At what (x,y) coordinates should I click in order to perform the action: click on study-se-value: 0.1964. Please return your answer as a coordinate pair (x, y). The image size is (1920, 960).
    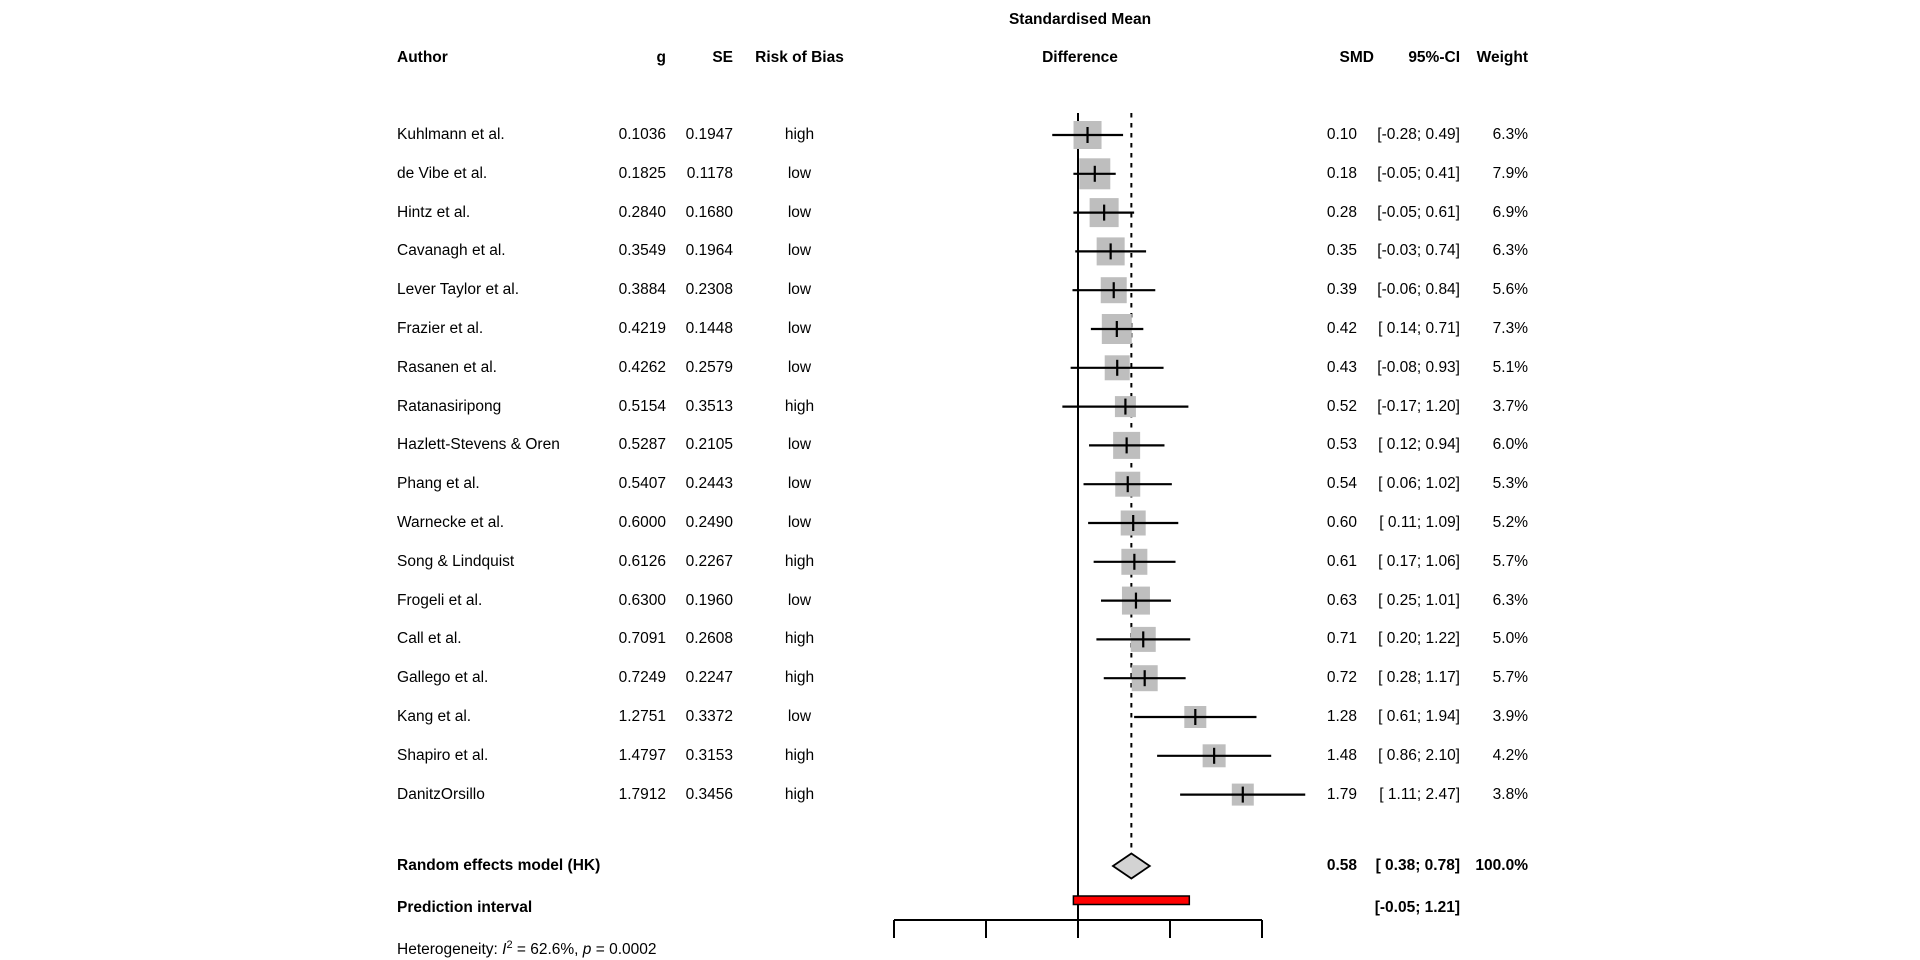
    Looking at the image, I should click on (709, 251).